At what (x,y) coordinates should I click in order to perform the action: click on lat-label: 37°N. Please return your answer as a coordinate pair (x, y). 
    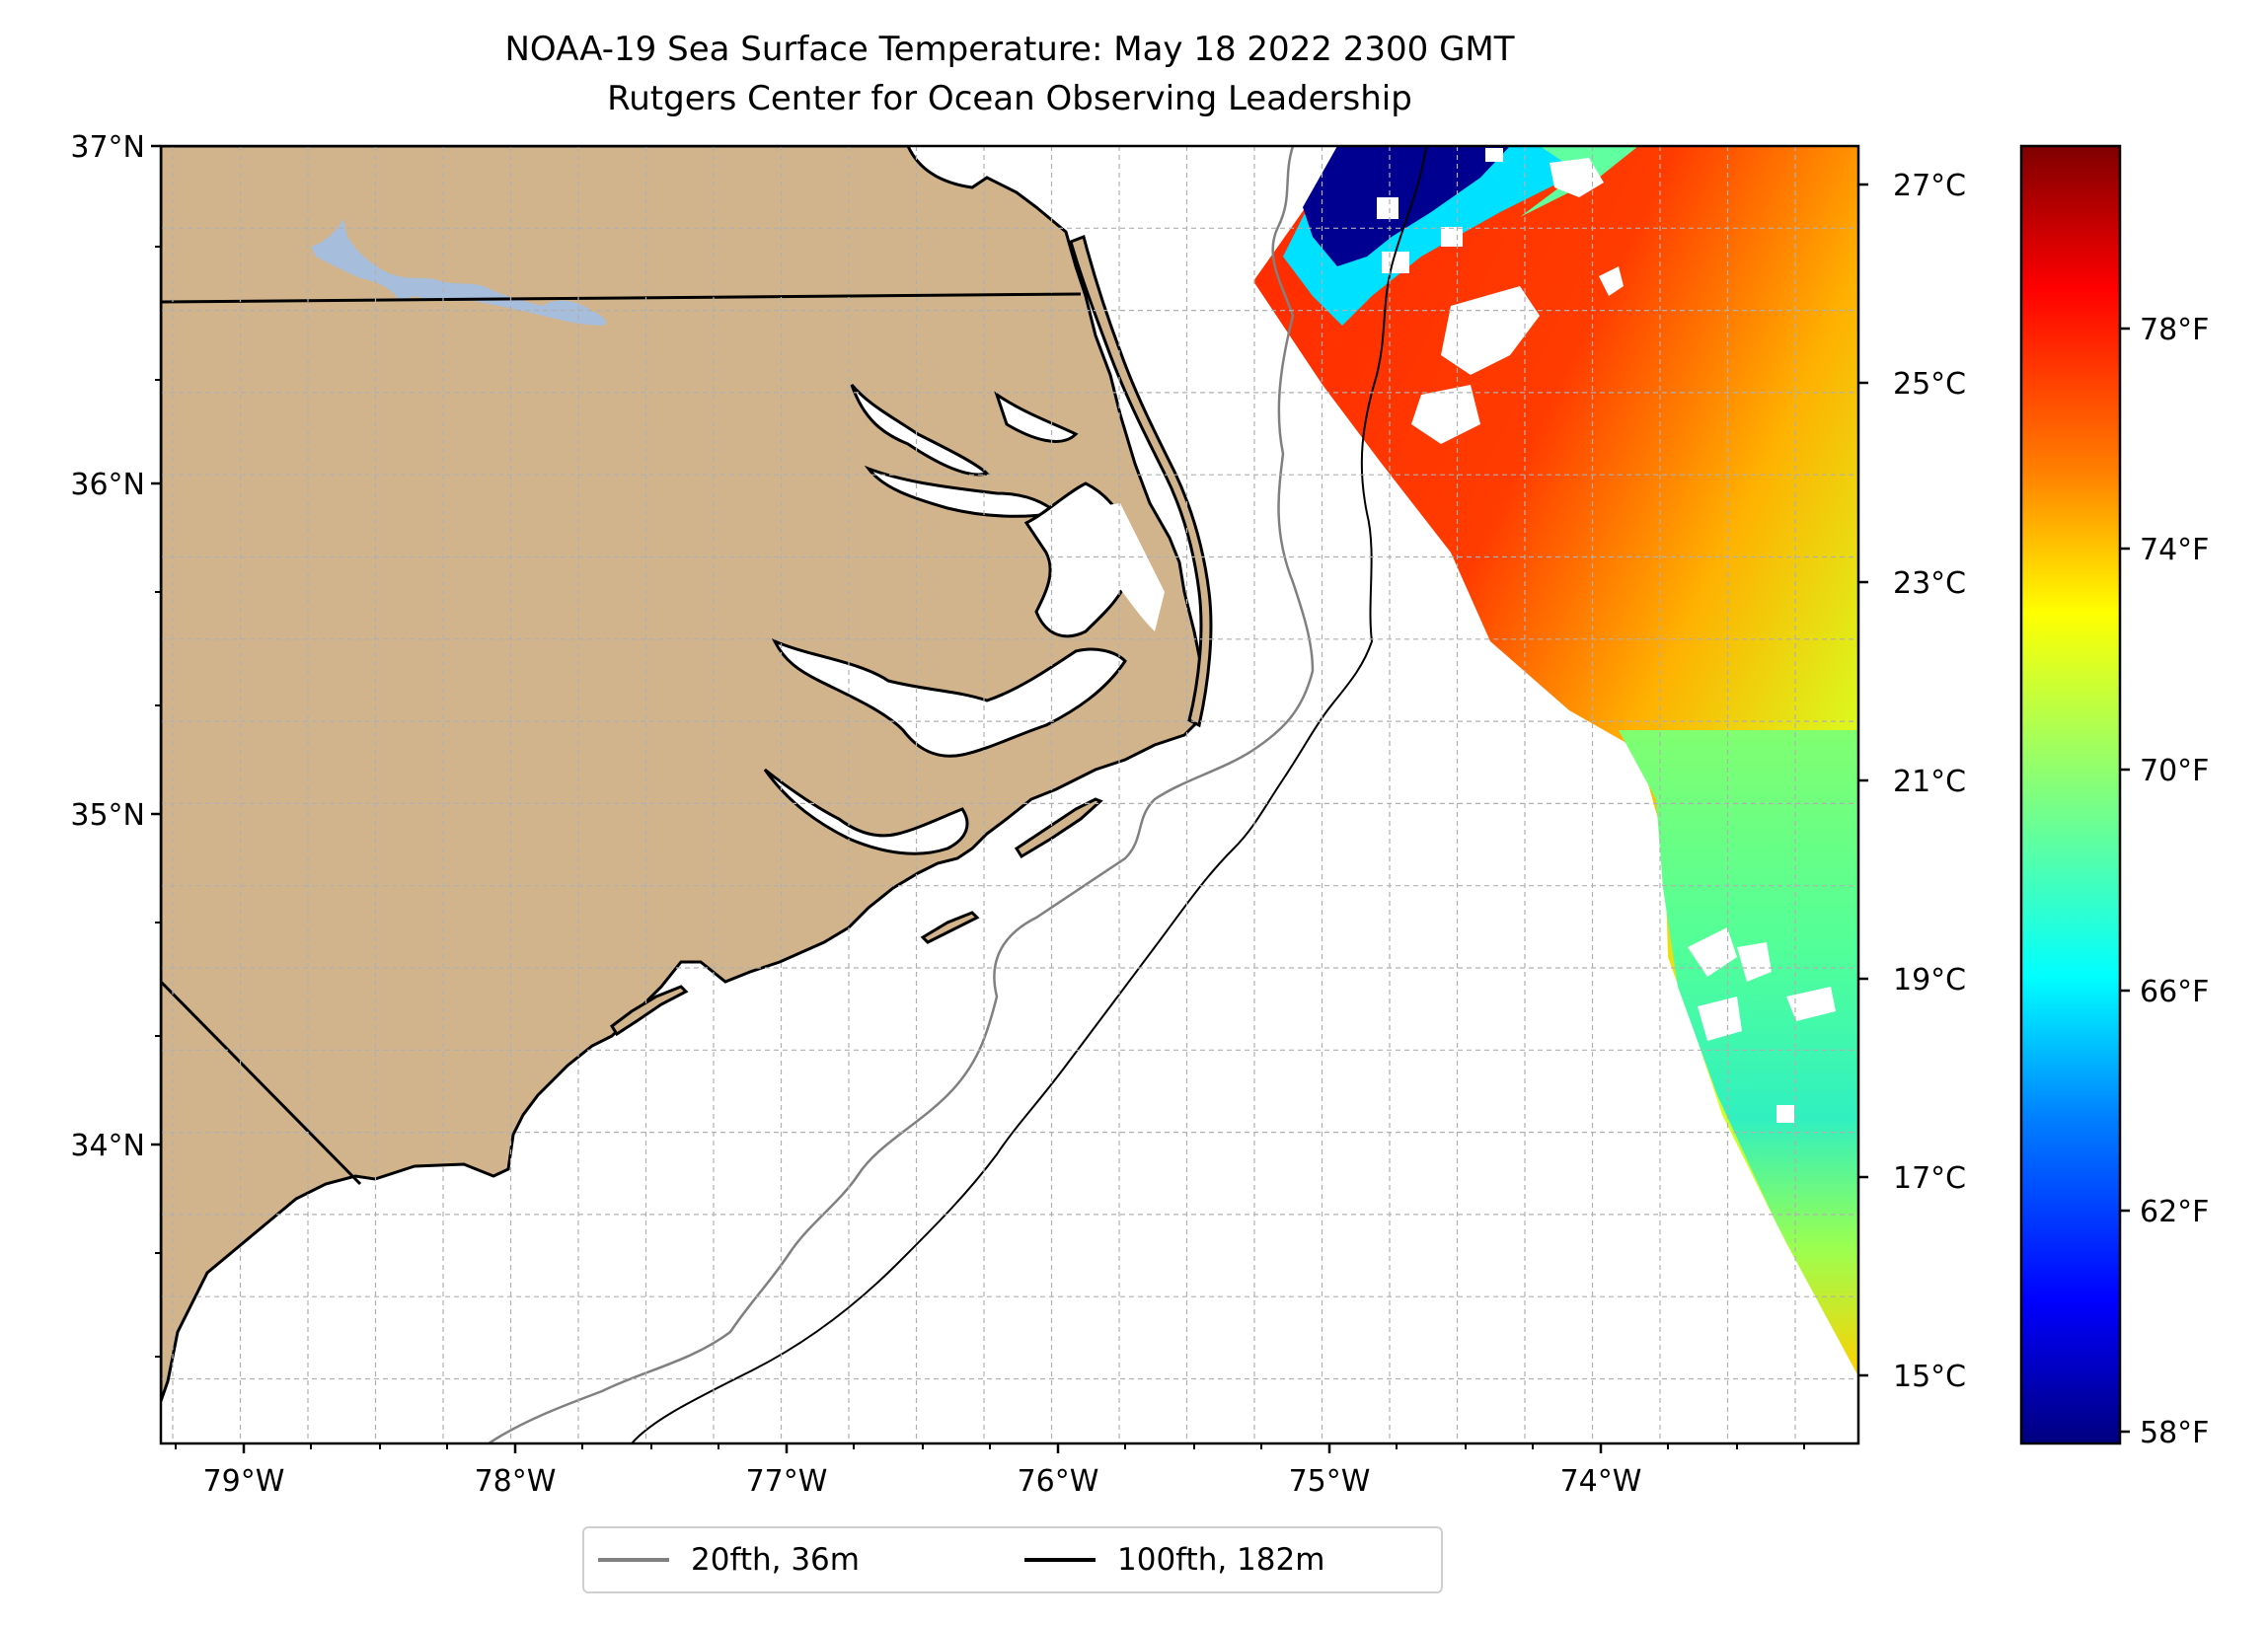
    Looking at the image, I should click on (107, 147).